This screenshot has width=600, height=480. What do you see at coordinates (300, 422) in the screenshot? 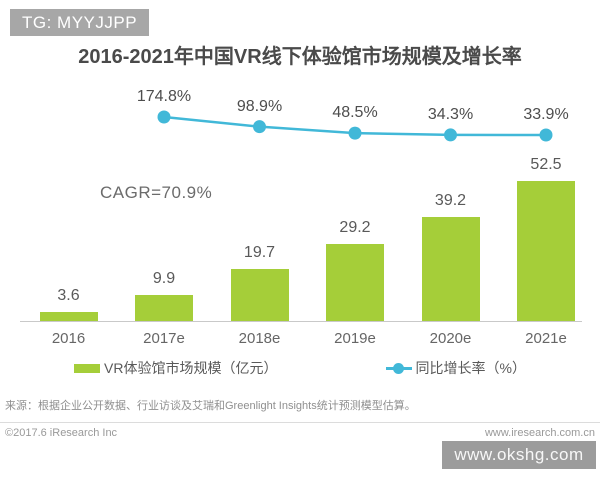
I see `footer-divider` at bounding box center [300, 422].